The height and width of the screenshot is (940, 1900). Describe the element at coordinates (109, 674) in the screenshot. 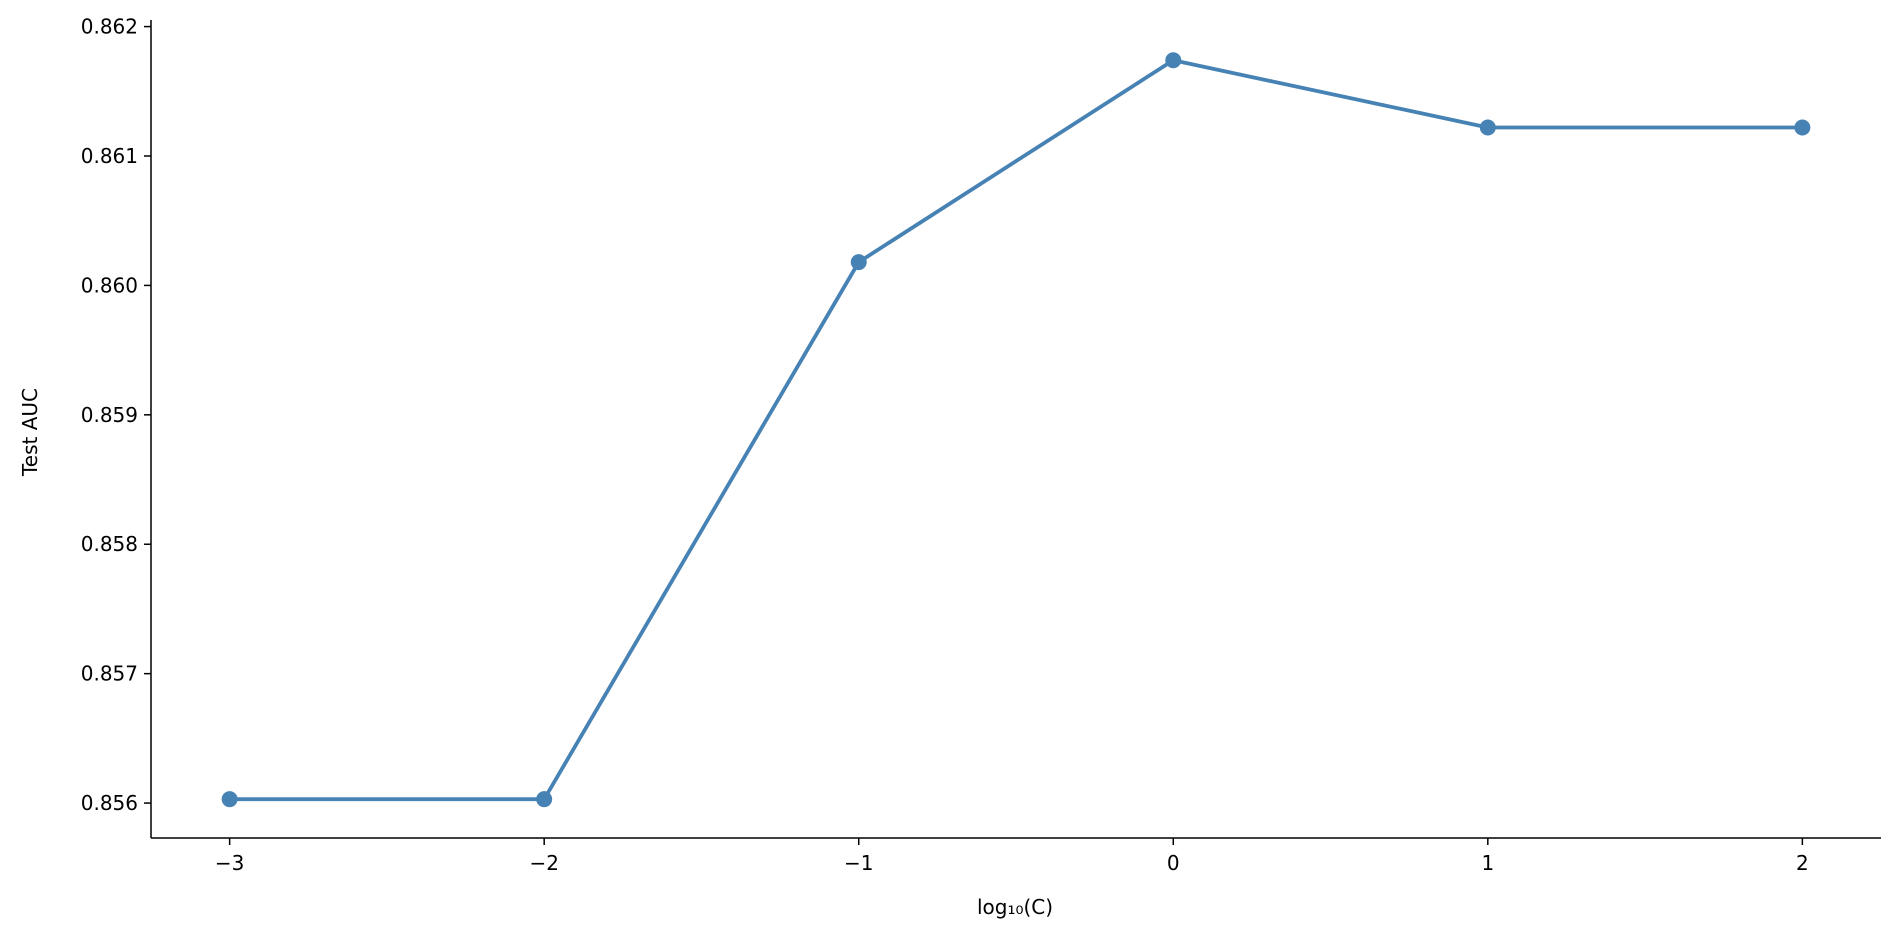

I see `y-tick-label: 0.857` at that location.